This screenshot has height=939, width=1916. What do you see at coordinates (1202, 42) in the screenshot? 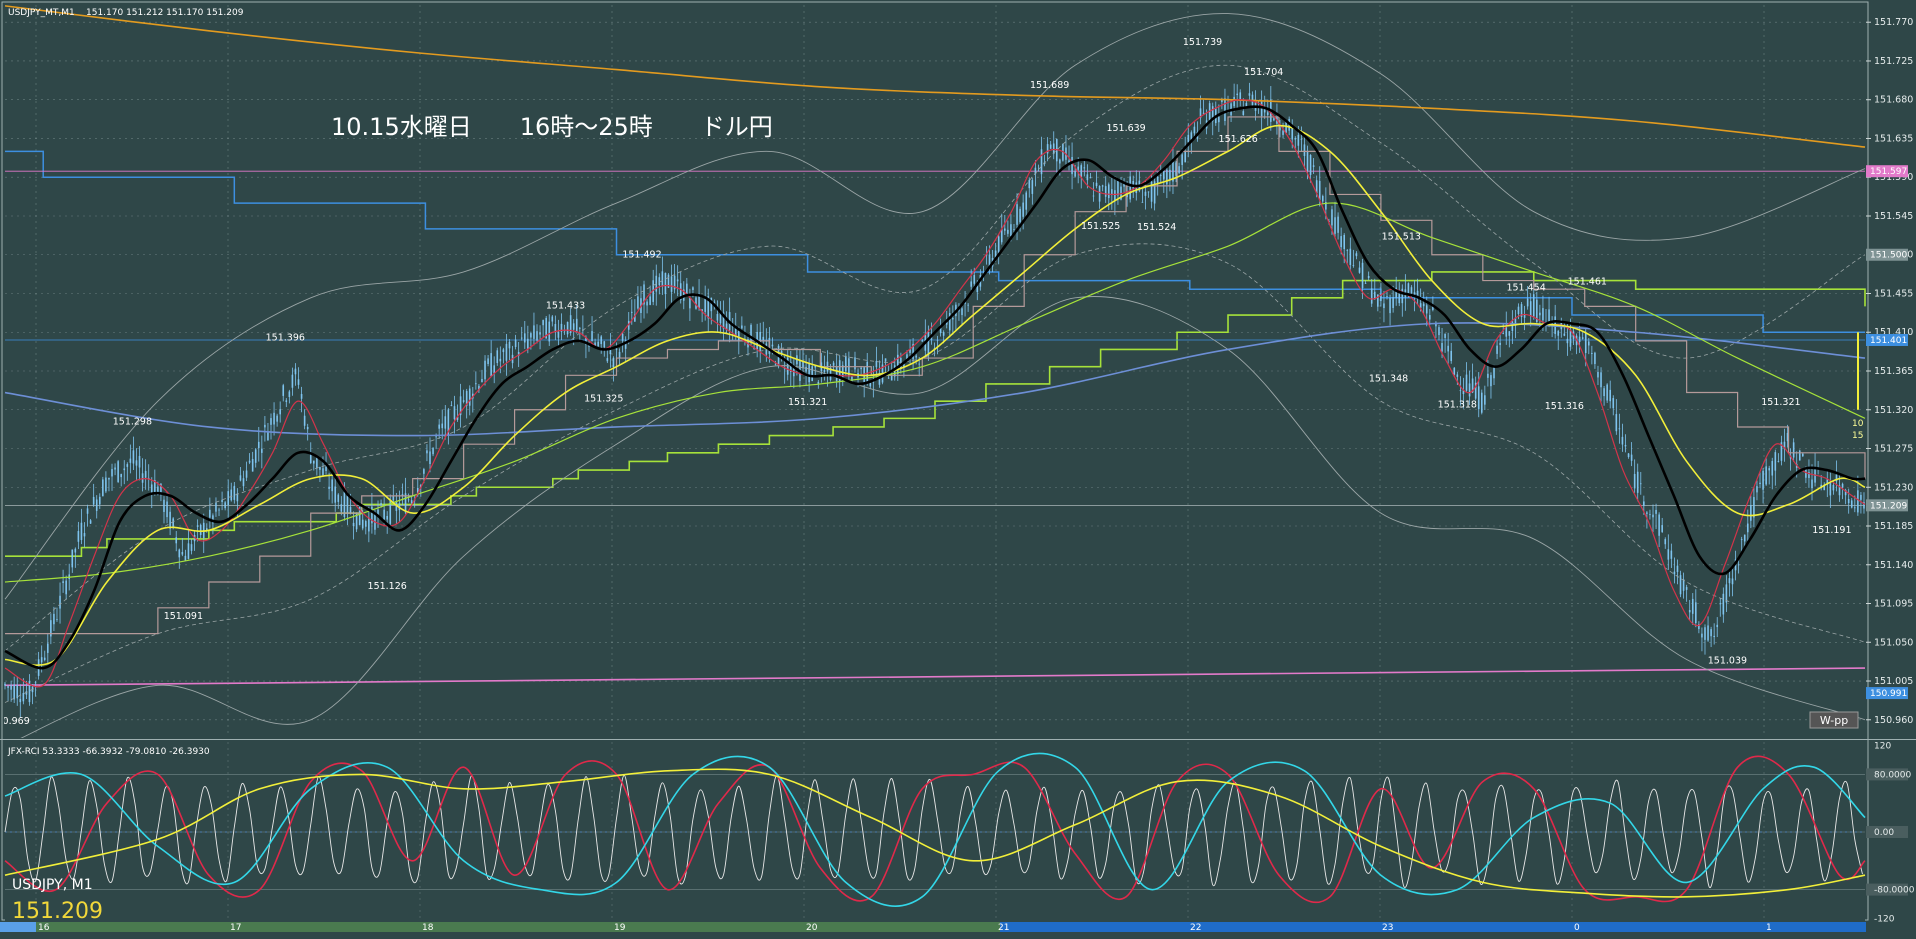
I see `price-peak-label: 151.739` at bounding box center [1202, 42].